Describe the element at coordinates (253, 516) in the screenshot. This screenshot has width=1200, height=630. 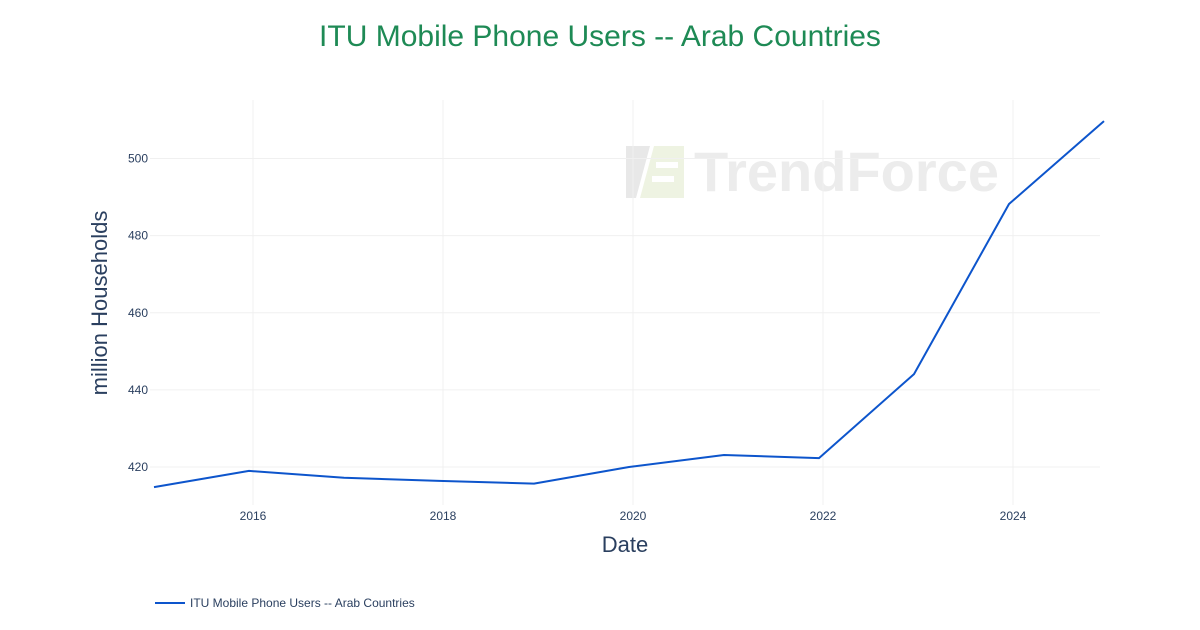
I see `x-tick-label: 2016` at that location.